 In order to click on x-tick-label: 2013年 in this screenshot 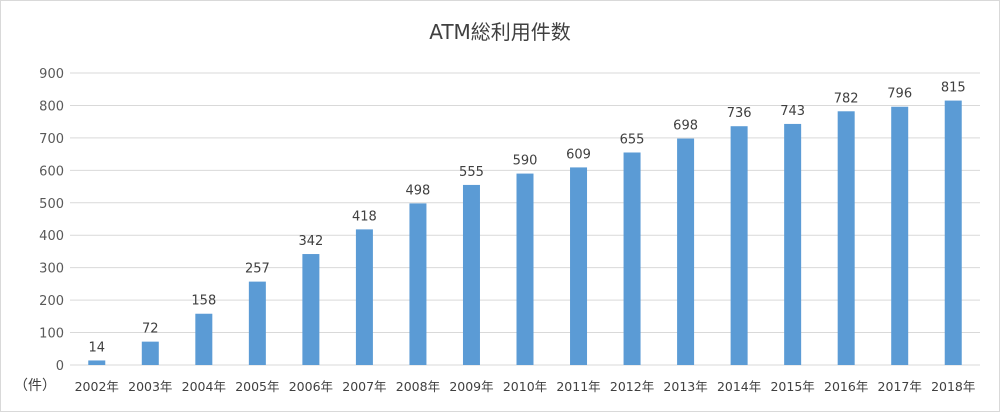, I will do `click(685, 386)`.